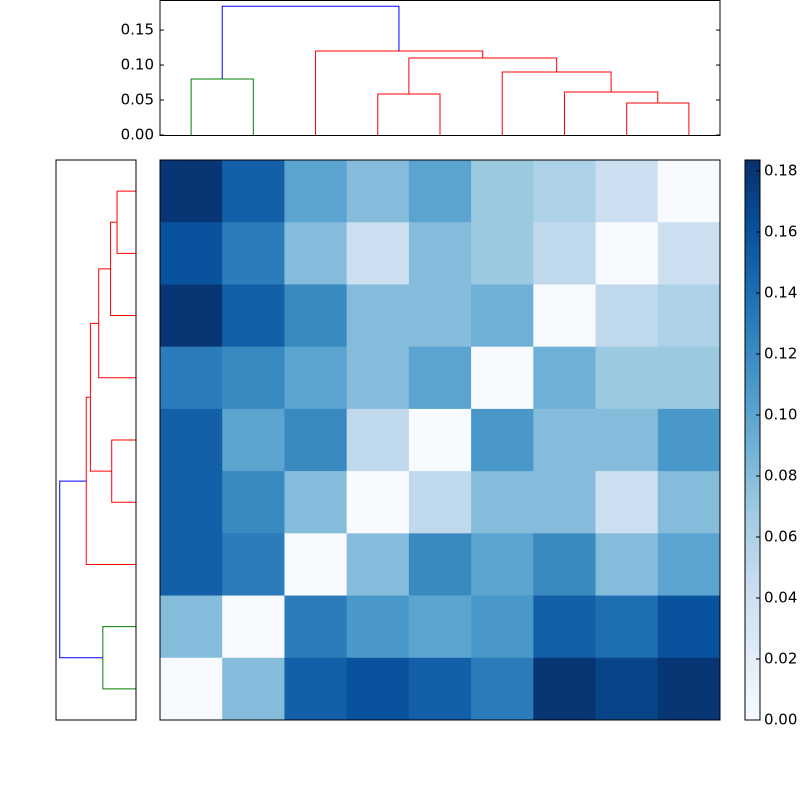  I want to click on colorbar-tick-label: 0.14, so click(780, 292).